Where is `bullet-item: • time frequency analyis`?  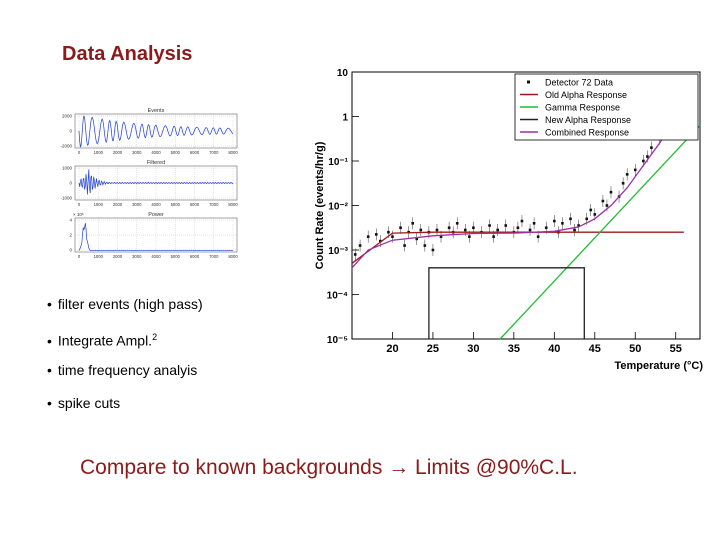
bullet-item: • time frequency analyis is located at coordinates (125, 376).